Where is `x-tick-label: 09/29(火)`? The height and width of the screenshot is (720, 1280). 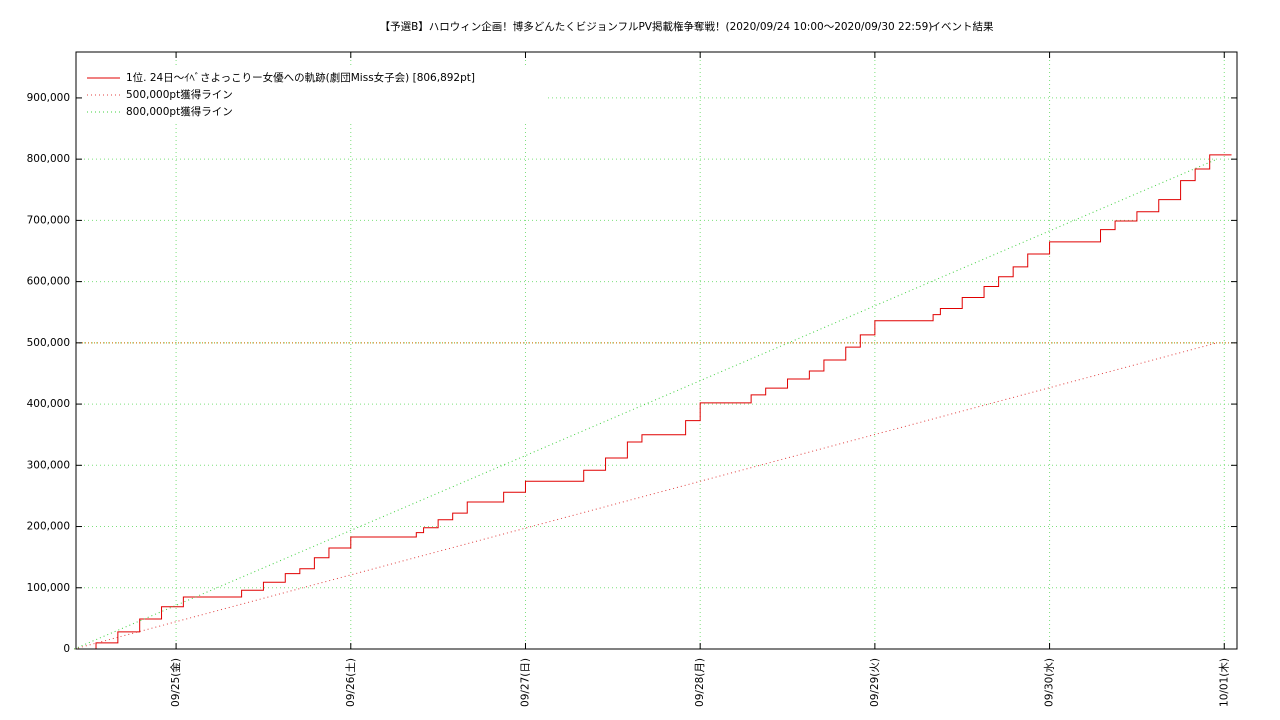 x-tick-label: 09/29(火) is located at coordinates (875, 682).